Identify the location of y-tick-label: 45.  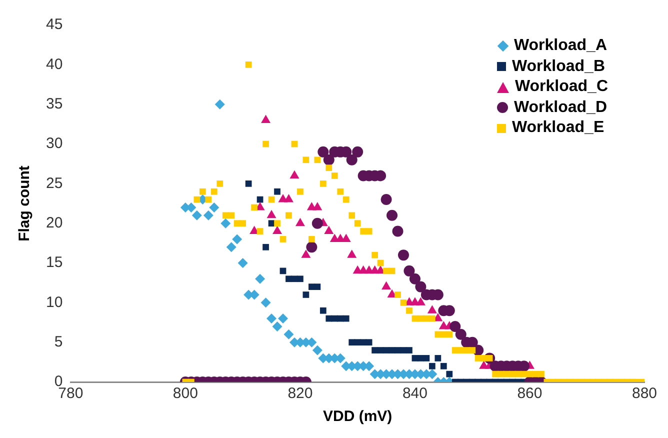
(54, 25).